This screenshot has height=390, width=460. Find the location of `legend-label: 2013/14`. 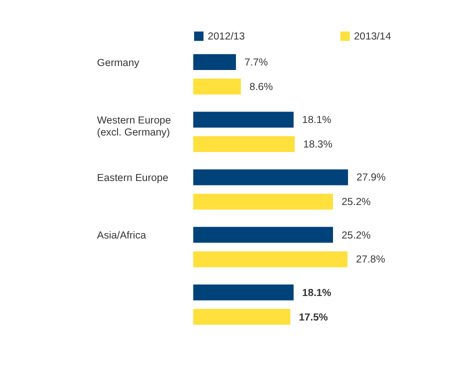

legend-label: 2013/14 is located at coordinates (373, 37).